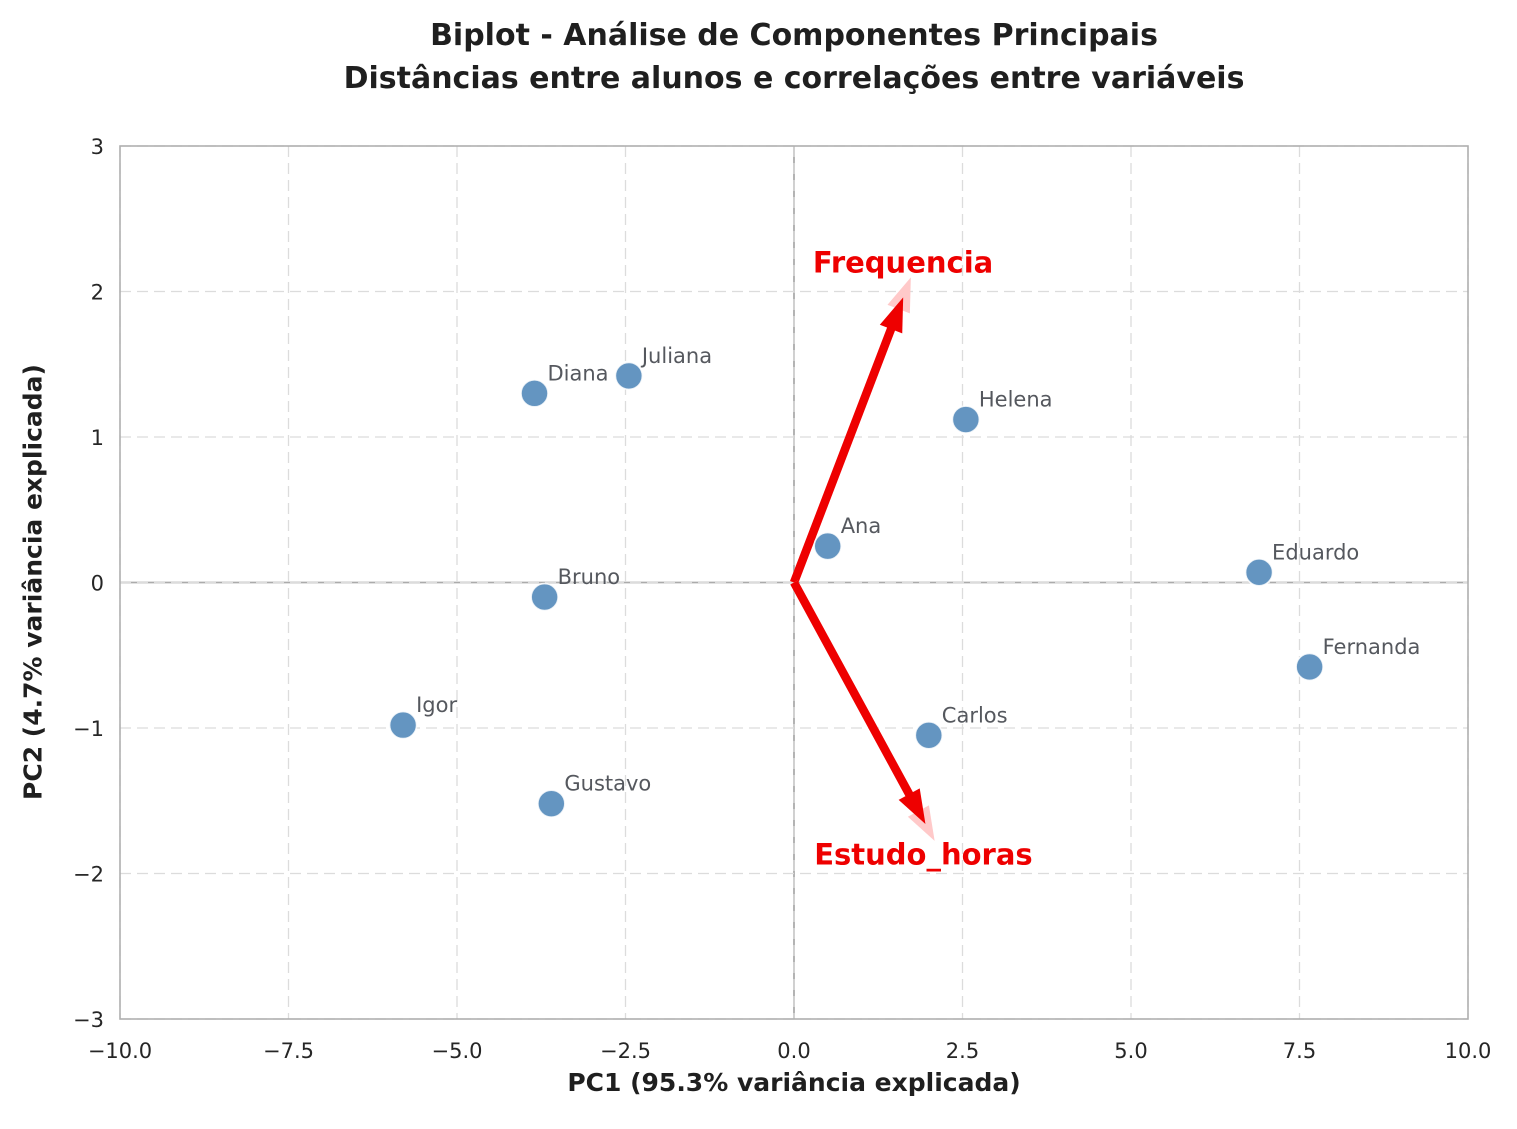  I want to click on x-axis-label: PC1 (95.3% variância explicada), so click(794, 1082).